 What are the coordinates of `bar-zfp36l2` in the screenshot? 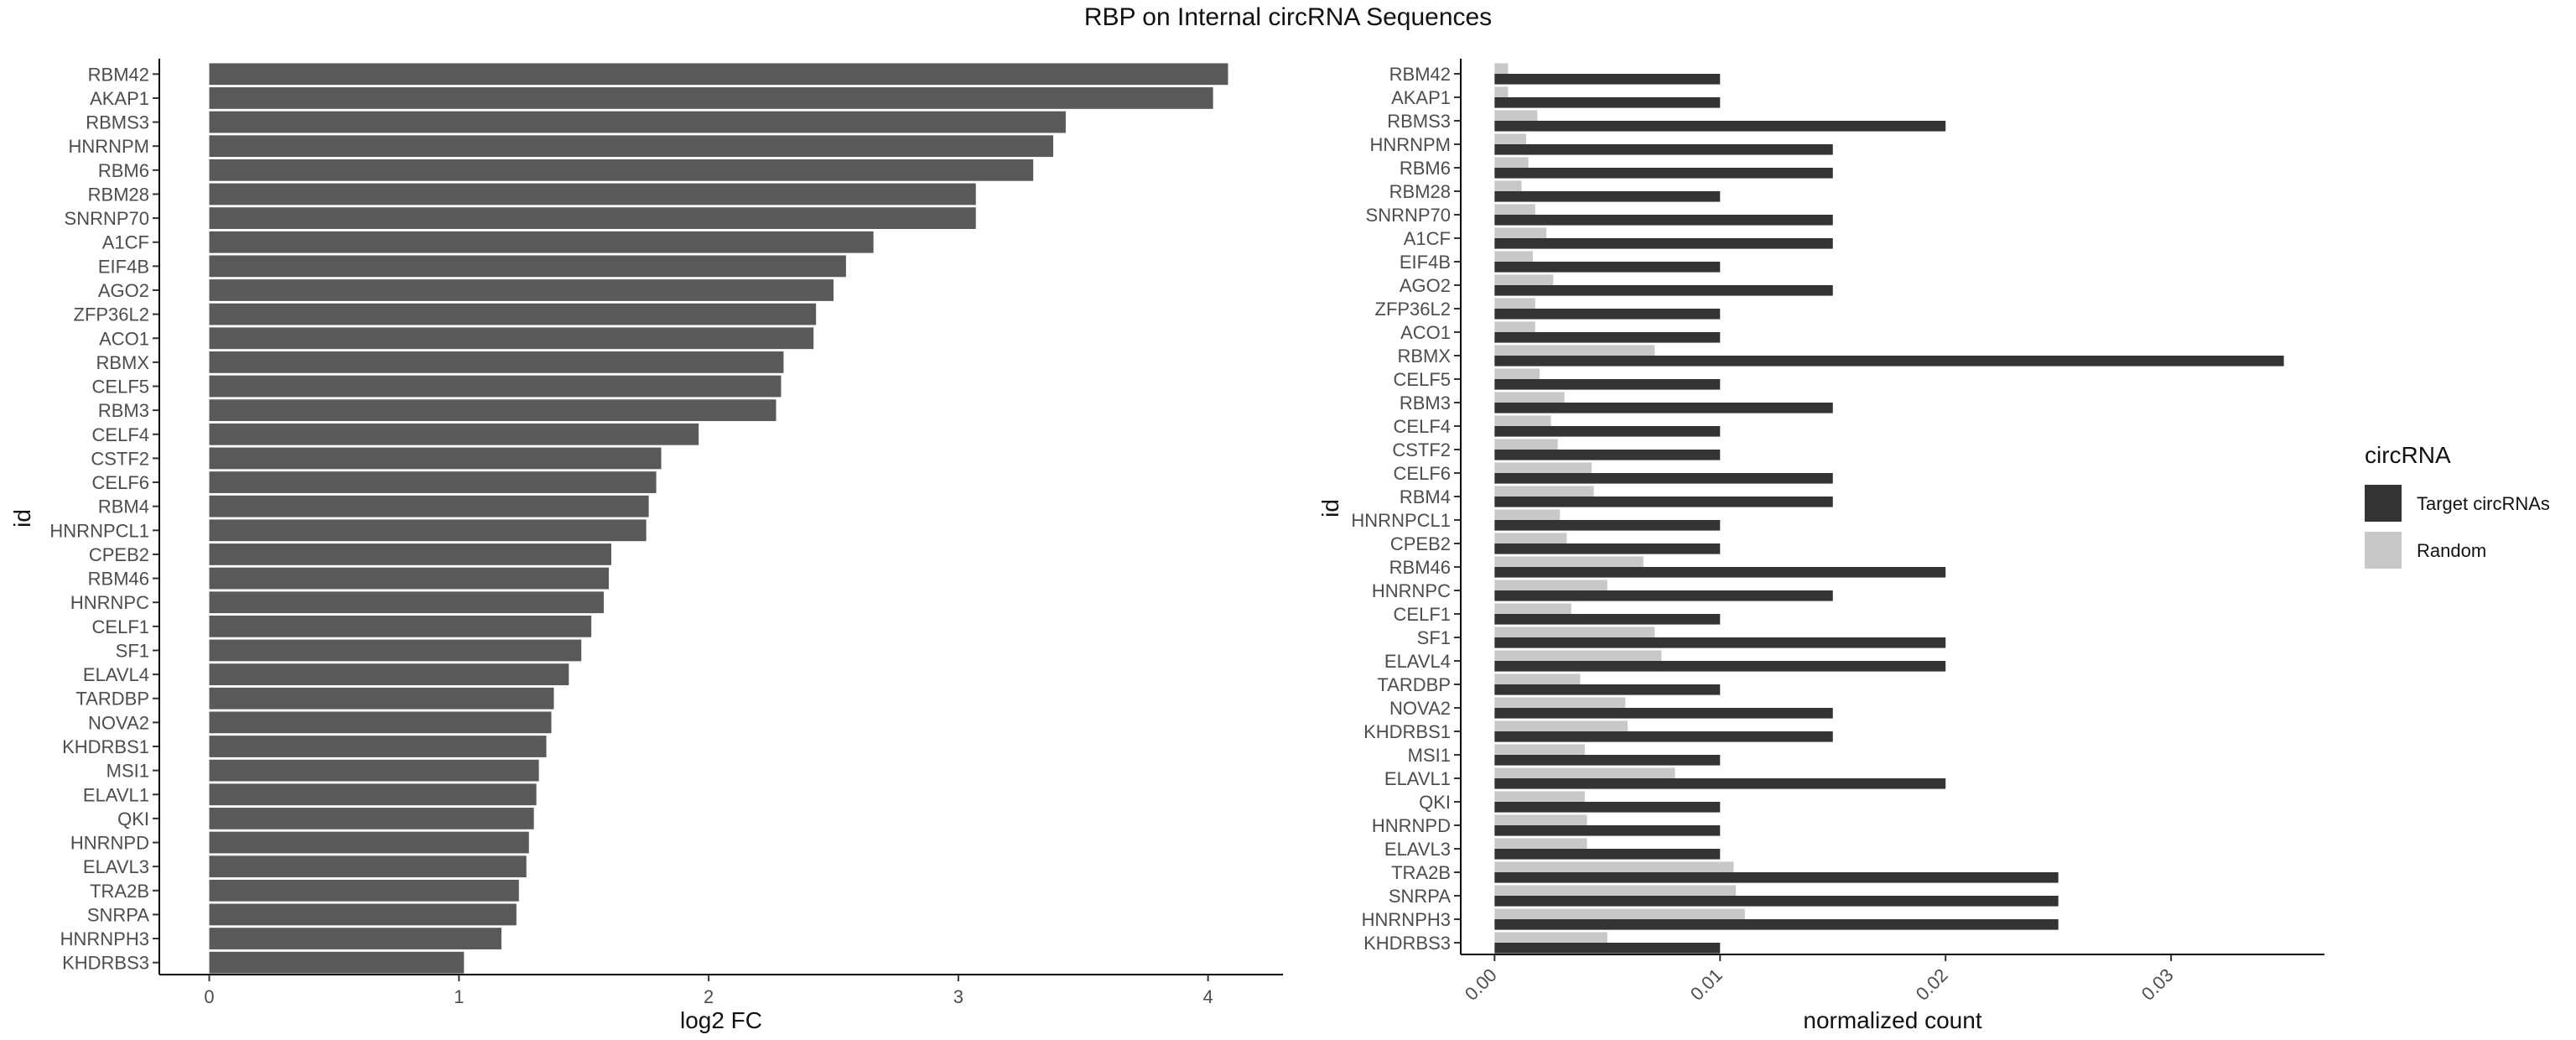 It's located at (513, 314).